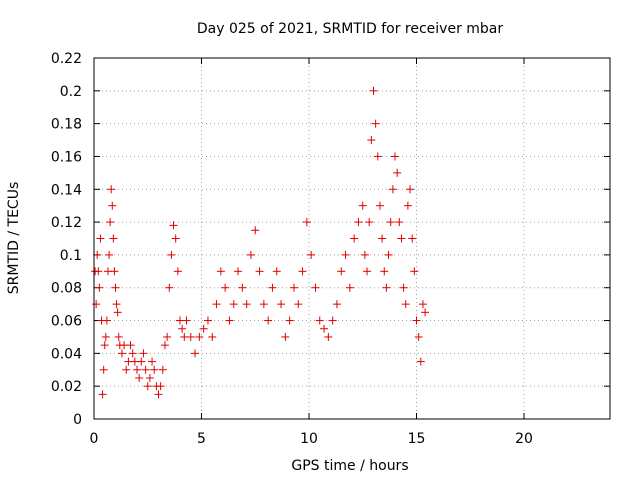 The height and width of the screenshot is (480, 640). I want to click on x-tick-label: 20, so click(524, 439).